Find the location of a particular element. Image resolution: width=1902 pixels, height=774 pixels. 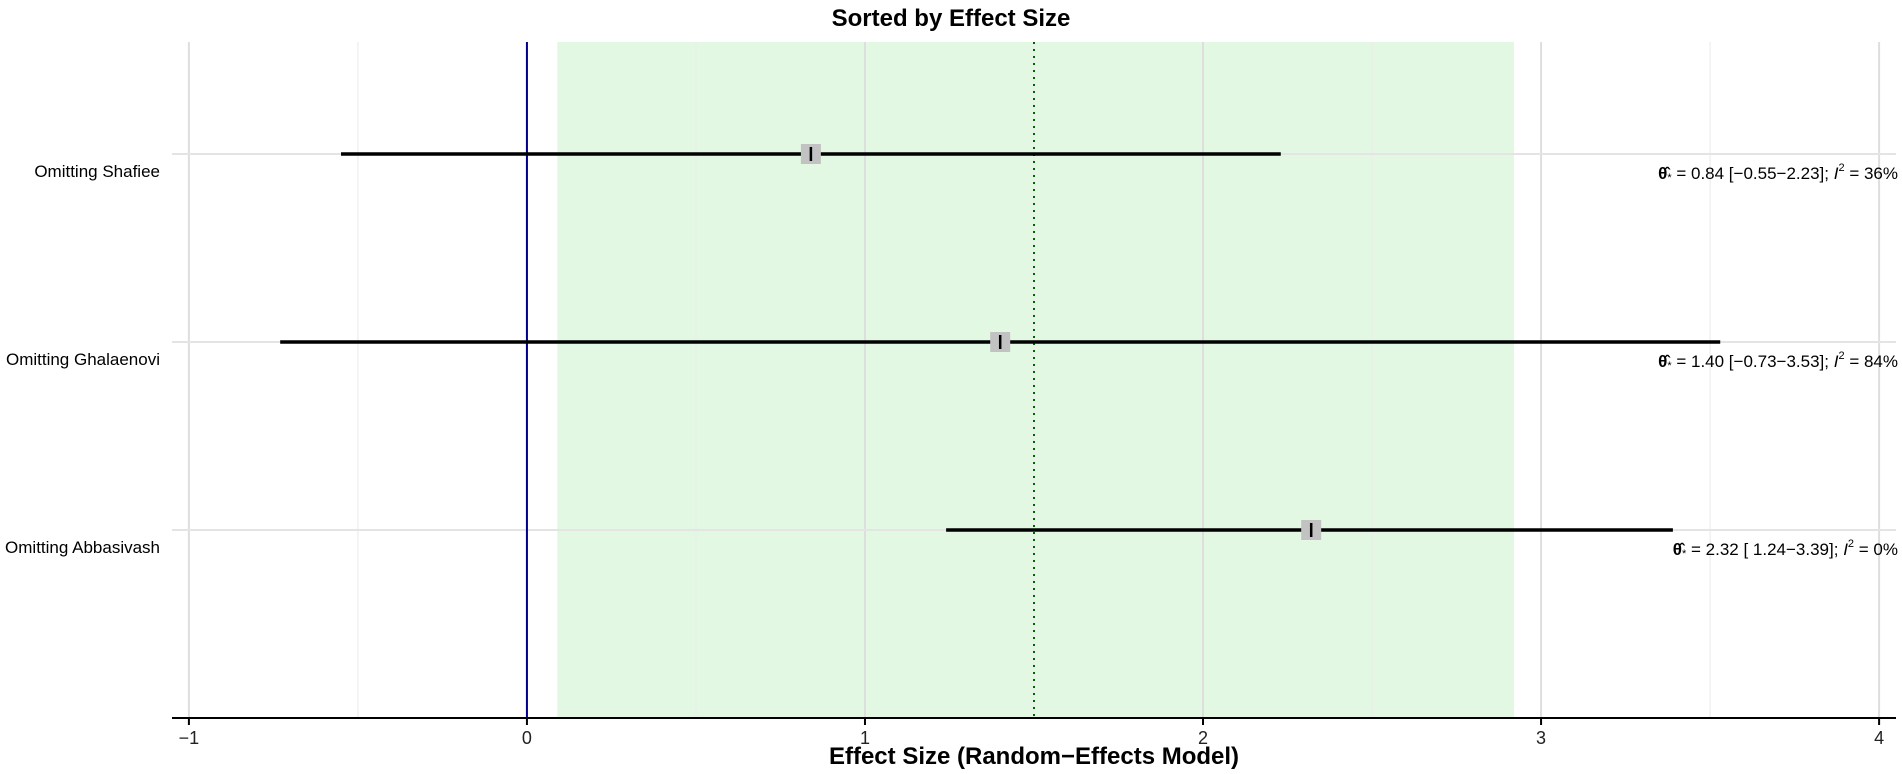

row-annotation: θ̂* = 2.32 [ 1.24−3.39]; I2 = 0% is located at coordinates (1785, 549).